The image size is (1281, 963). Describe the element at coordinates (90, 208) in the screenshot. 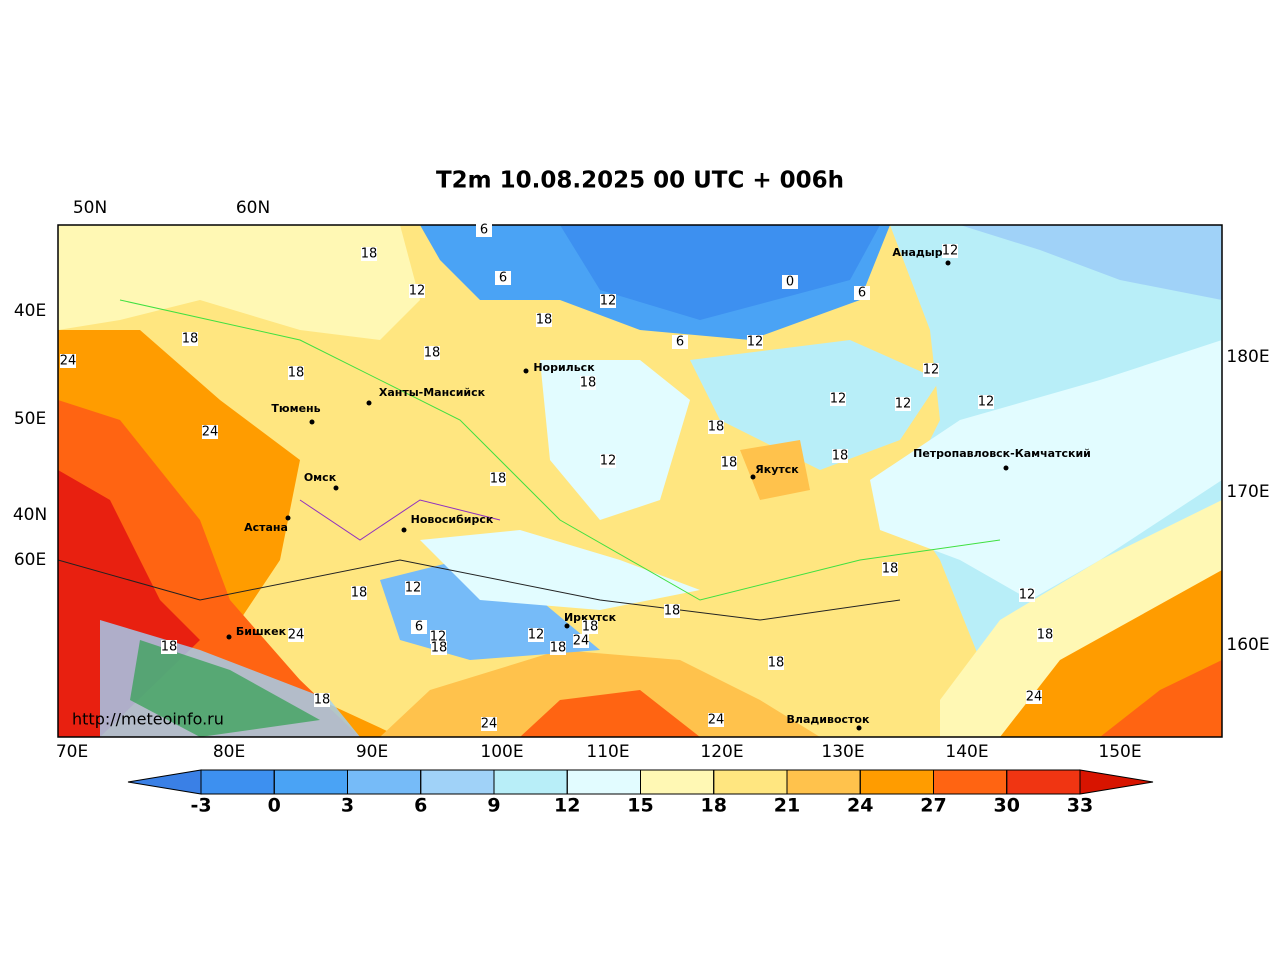

I see `top-label: 50N` at that location.